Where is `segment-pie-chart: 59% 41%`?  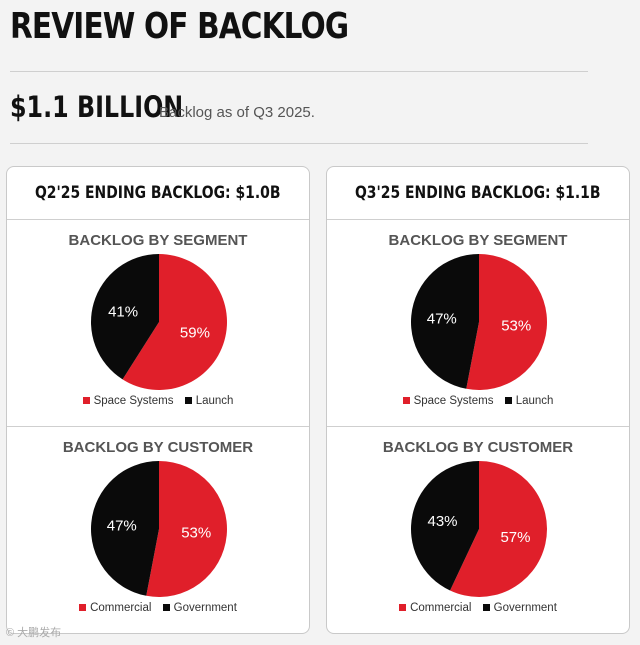
segment-pie-chart: 59% 41% is located at coordinates (159, 322).